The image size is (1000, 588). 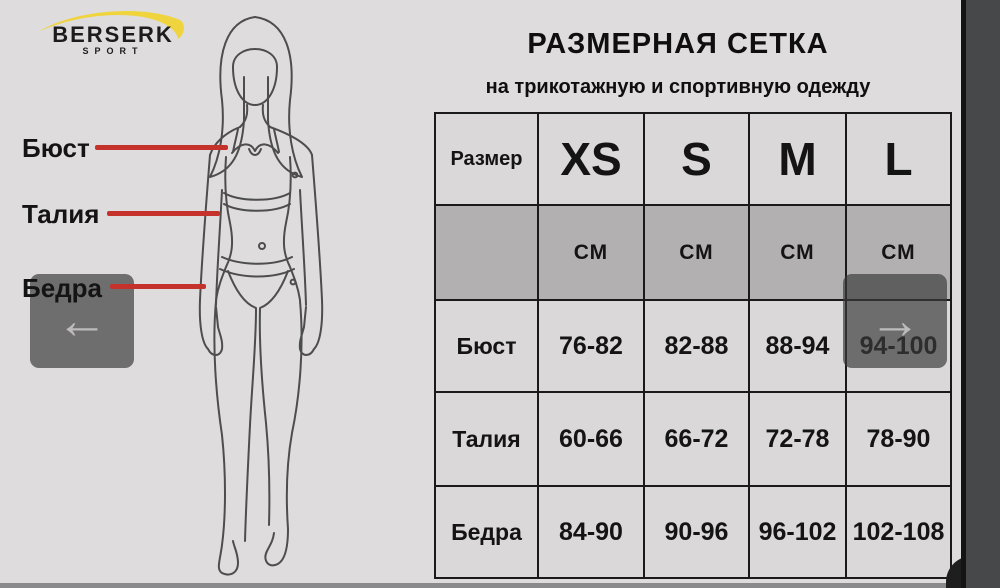 I want to click on value-bust-xs: 76-82, so click(x=591, y=346).